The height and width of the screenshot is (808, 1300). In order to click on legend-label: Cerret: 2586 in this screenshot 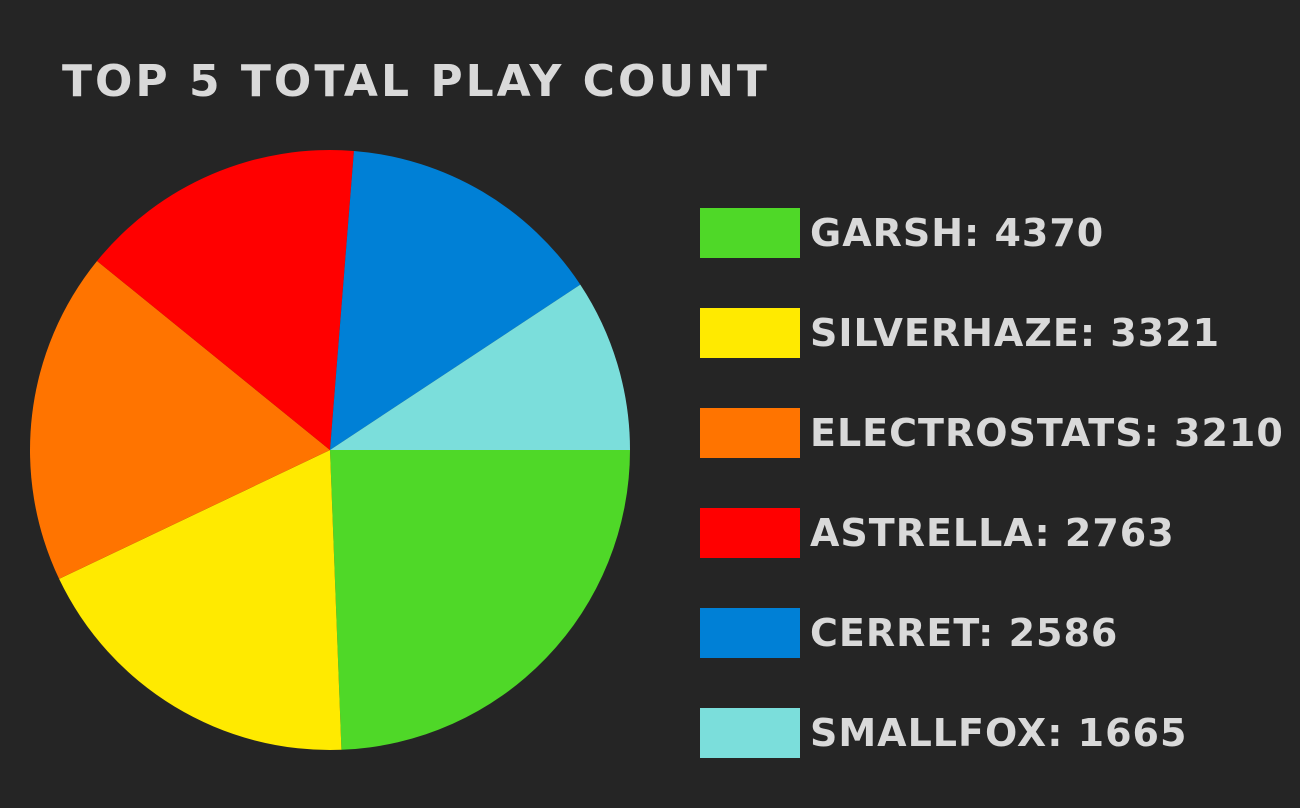, I will do `click(964, 633)`.